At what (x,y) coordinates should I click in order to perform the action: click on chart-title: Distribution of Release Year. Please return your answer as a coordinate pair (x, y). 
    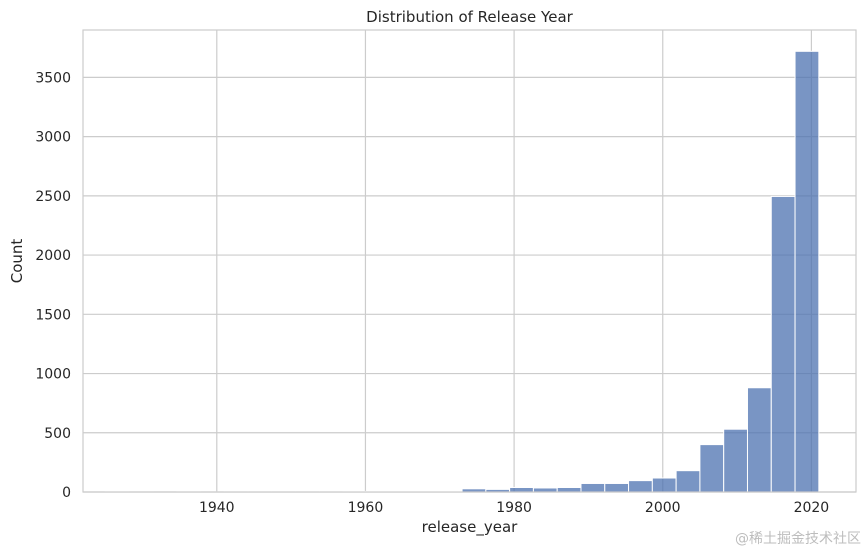
    Looking at the image, I should click on (469, 17).